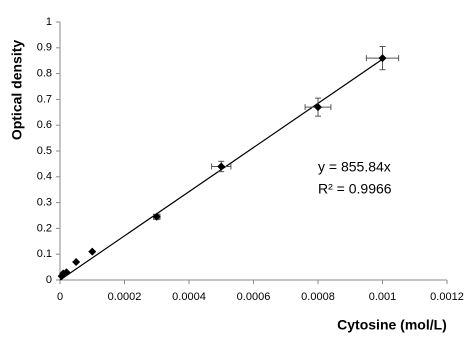  Describe the element at coordinates (254, 297) in the screenshot. I see `x-tick-label: 0.0006` at that location.